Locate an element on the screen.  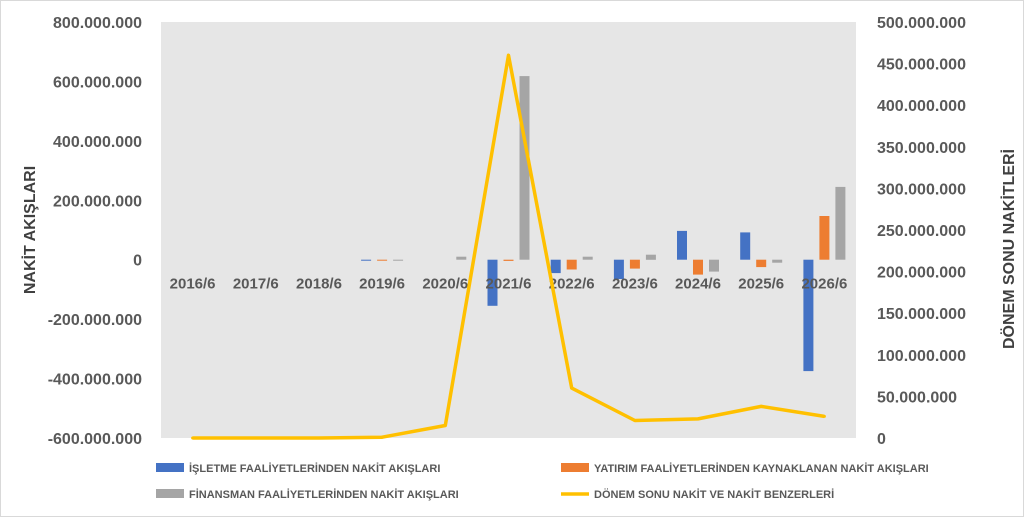
legend-label-4: DÖNEM SONU NAKİT VE NAKİT BENZERLERİ is located at coordinates (714, 494).